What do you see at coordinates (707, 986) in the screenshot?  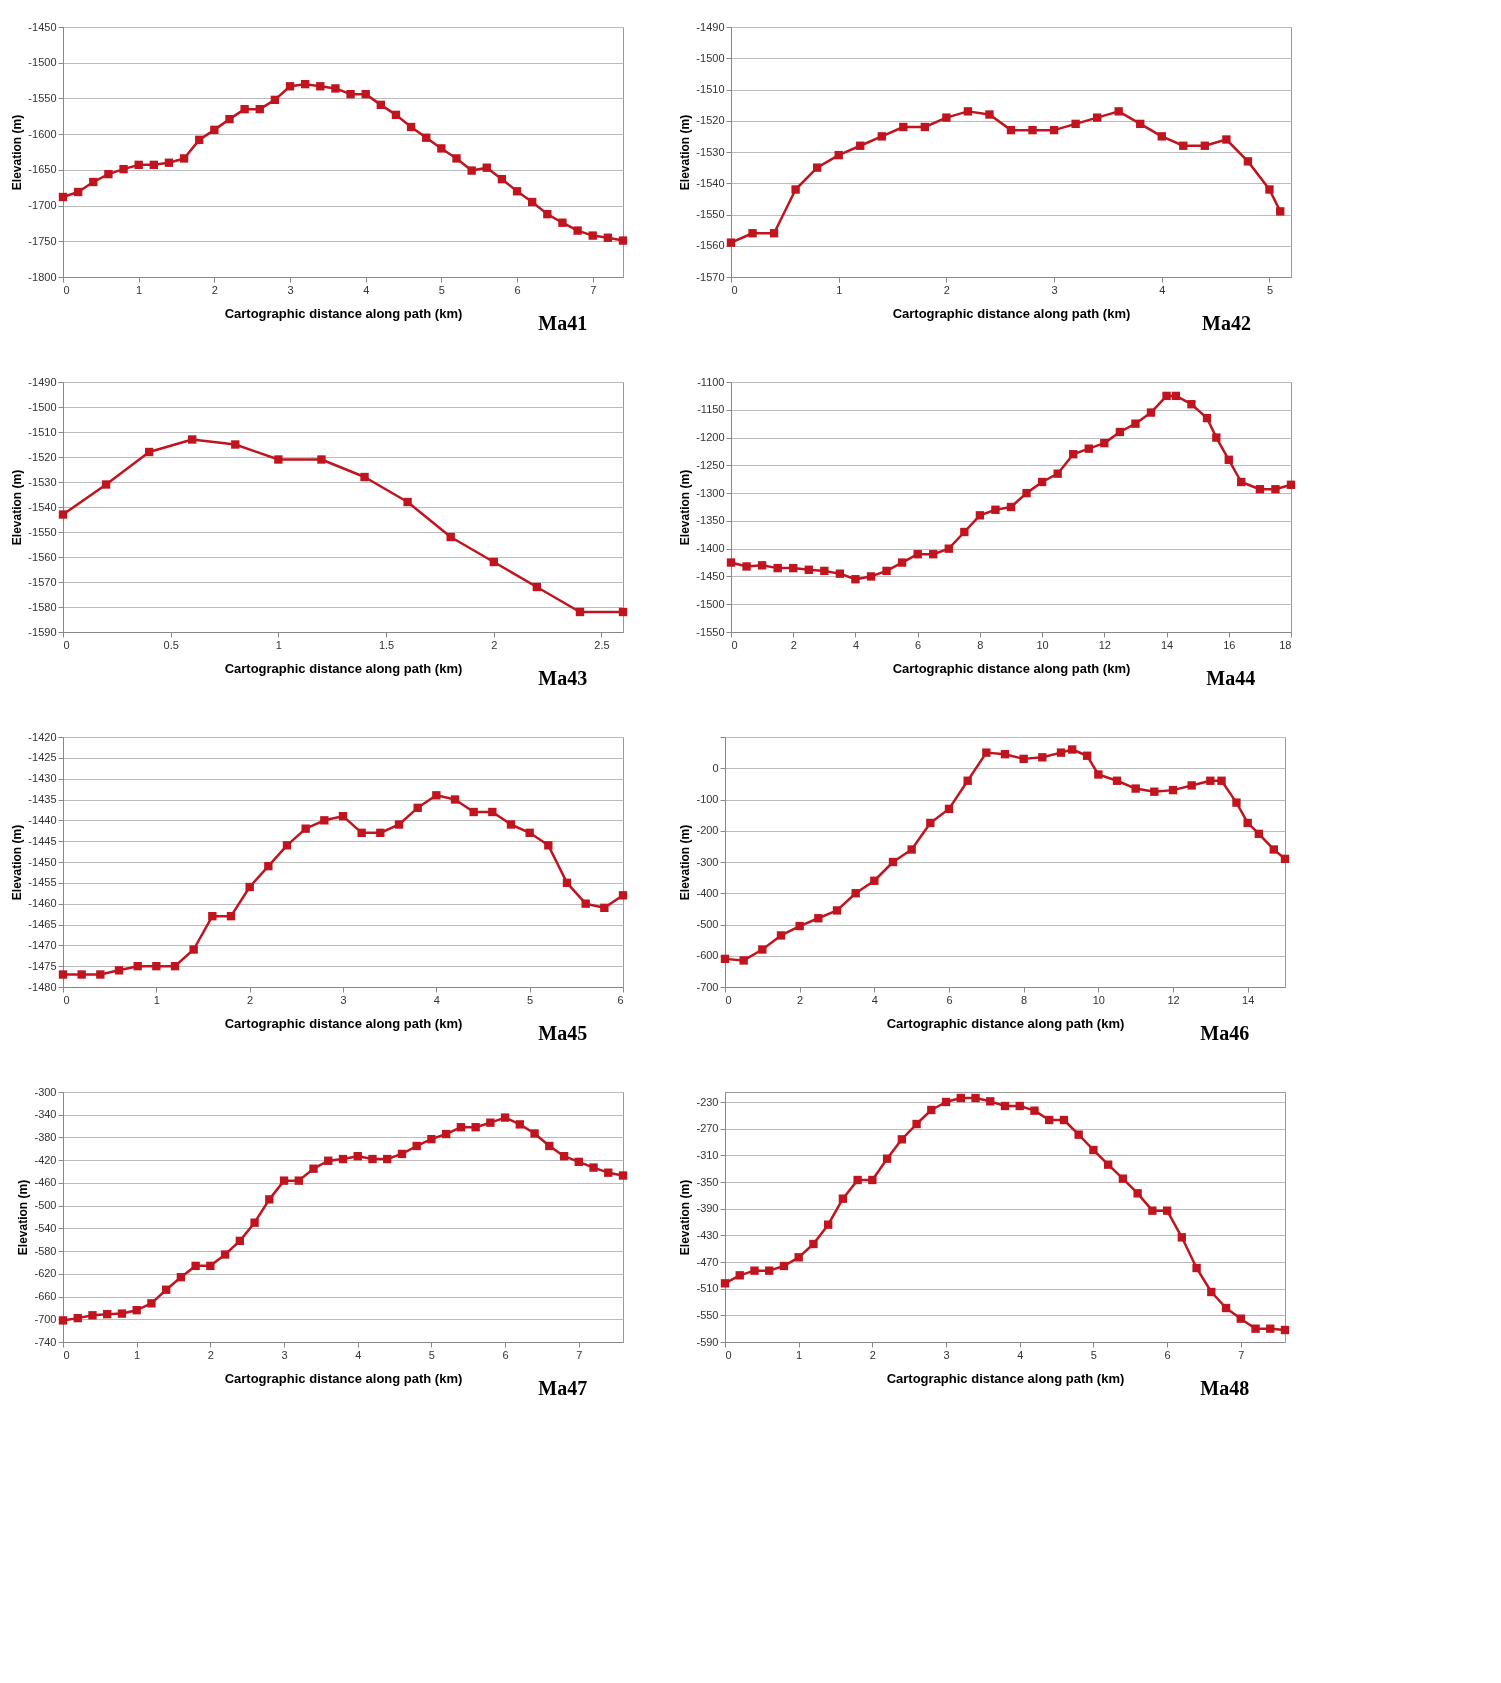 I see `y-tick-label: -700` at bounding box center [707, 986].